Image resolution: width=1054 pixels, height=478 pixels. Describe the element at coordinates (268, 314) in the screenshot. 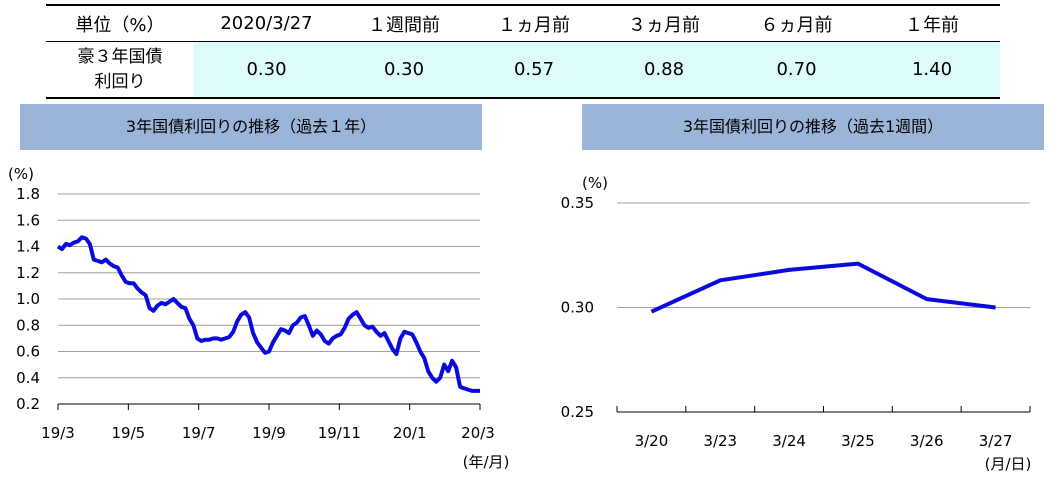

I see `series-line-1year` at that location.